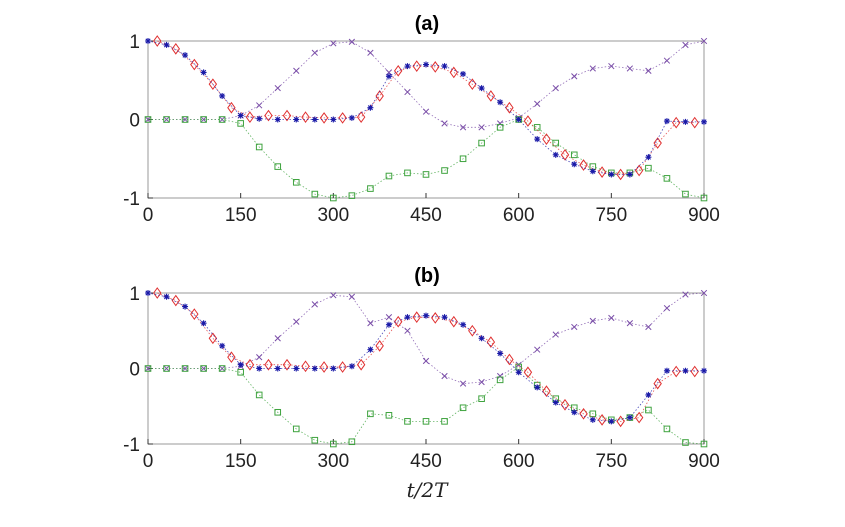 This screenshot has width=845, height=527. I want to click on panel-b-x-tick-label: 150, so click(241, 461).